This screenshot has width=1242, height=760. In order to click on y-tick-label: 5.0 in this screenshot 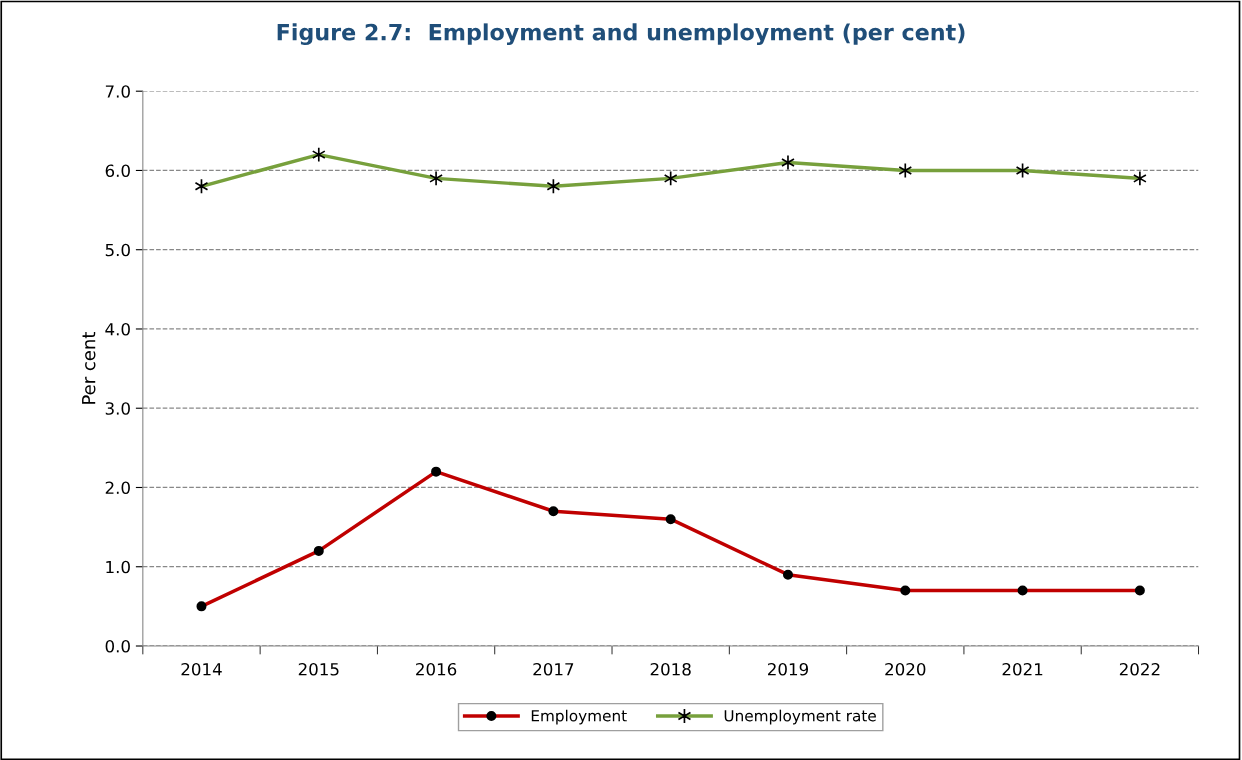, I will do `click(117, 250)`.